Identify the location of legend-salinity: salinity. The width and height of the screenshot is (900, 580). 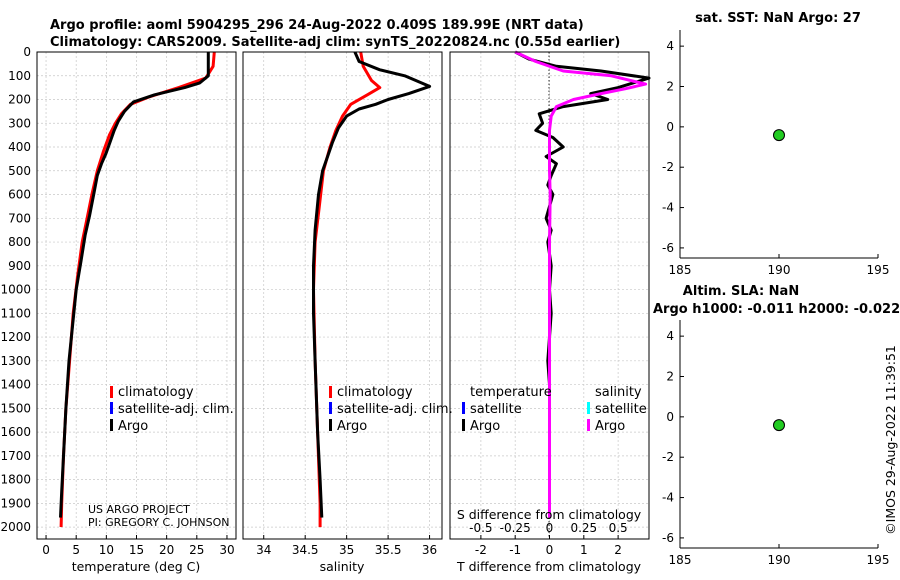
(618, 392).